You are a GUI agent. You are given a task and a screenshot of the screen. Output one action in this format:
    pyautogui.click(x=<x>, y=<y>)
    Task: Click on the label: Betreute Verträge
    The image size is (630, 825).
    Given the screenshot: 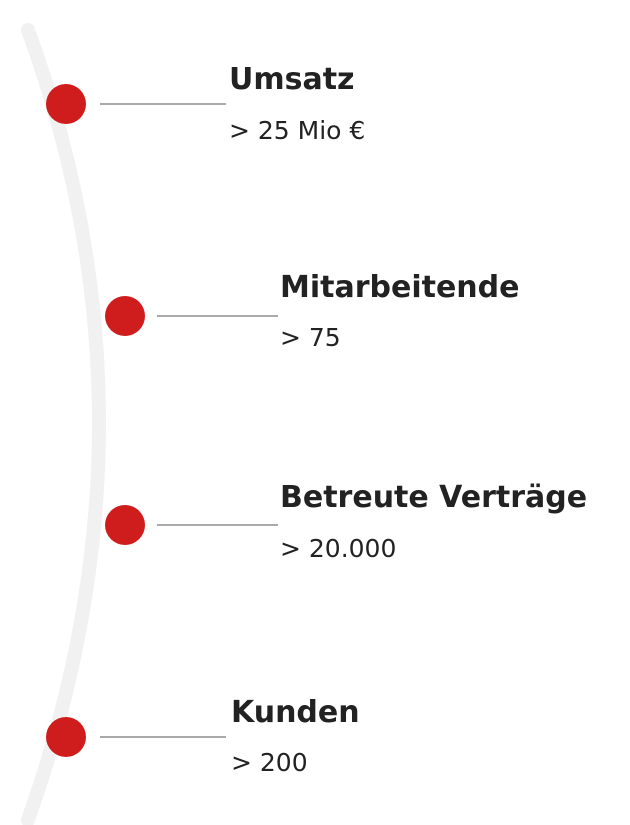 What is the action you would take?
    pyautogui.click(x=434, y=497)
    